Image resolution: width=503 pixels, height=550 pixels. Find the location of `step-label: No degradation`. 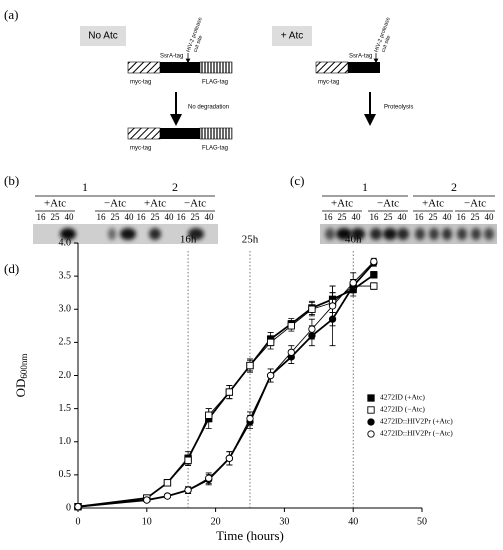

step-label: No degradation is located at coordinates (208, 108).